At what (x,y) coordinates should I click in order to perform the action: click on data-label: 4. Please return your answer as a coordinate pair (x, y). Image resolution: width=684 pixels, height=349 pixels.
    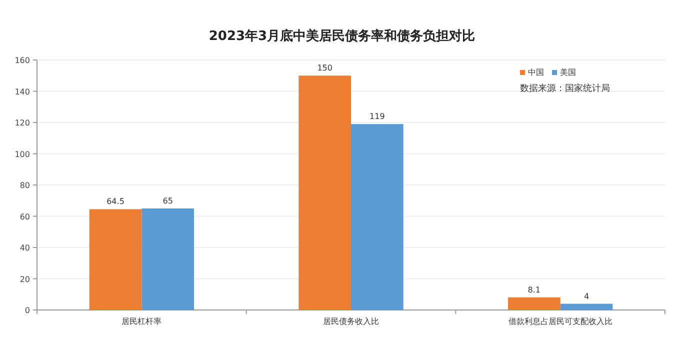
    Looking at the image, I should click on (587, 296).